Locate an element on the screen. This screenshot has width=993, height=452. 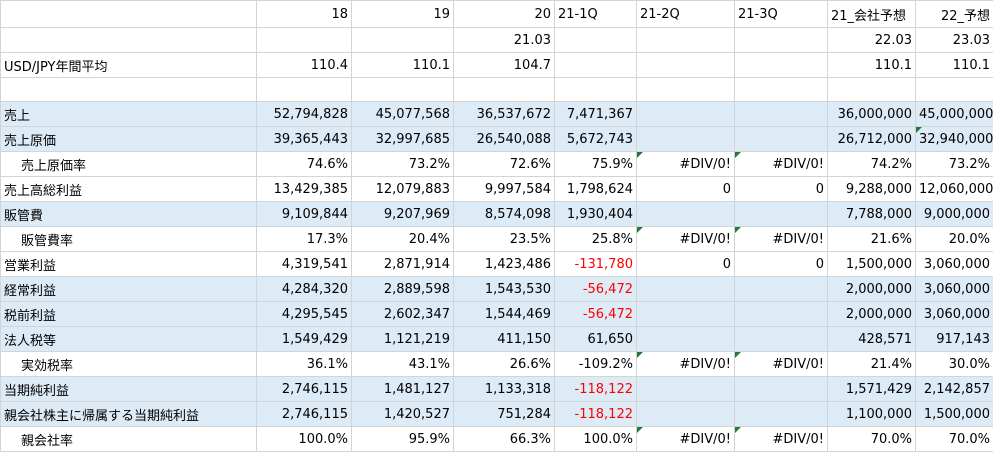
value-cell: 75.9% is located at coordinates (595, 164).